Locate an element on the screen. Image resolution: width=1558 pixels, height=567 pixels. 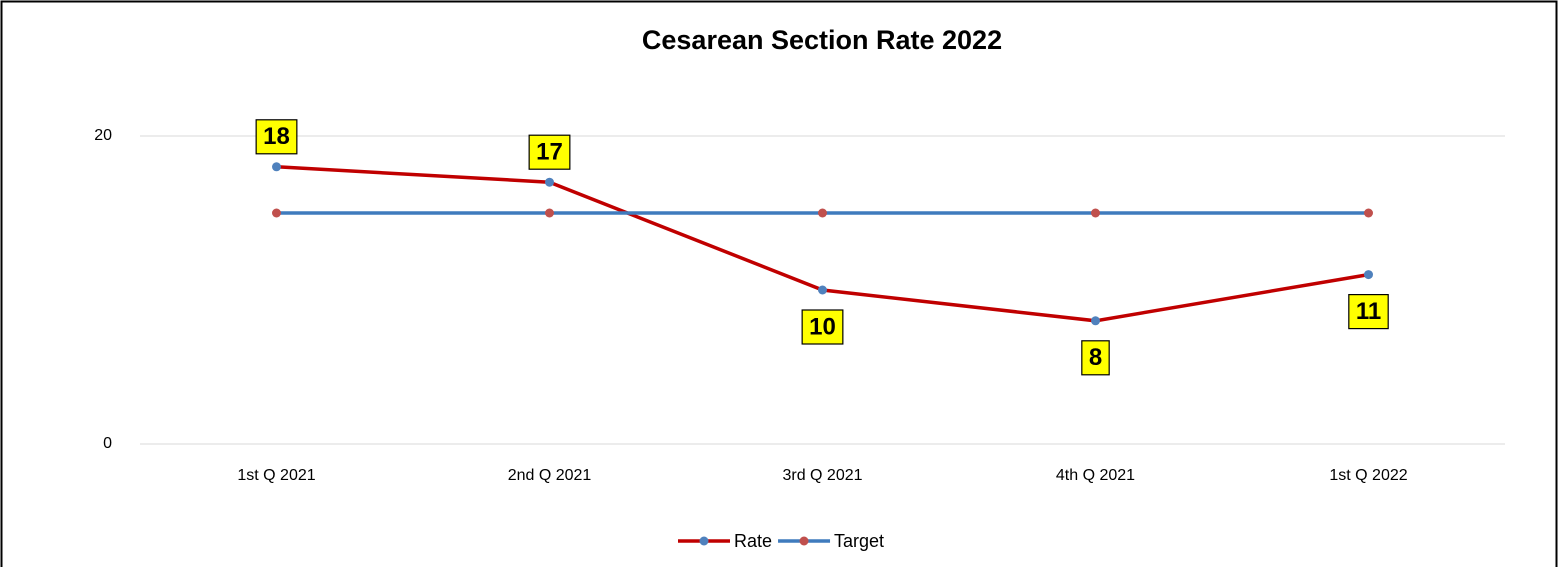
data-label-text: 8 is located at coordinates (1095, 357).